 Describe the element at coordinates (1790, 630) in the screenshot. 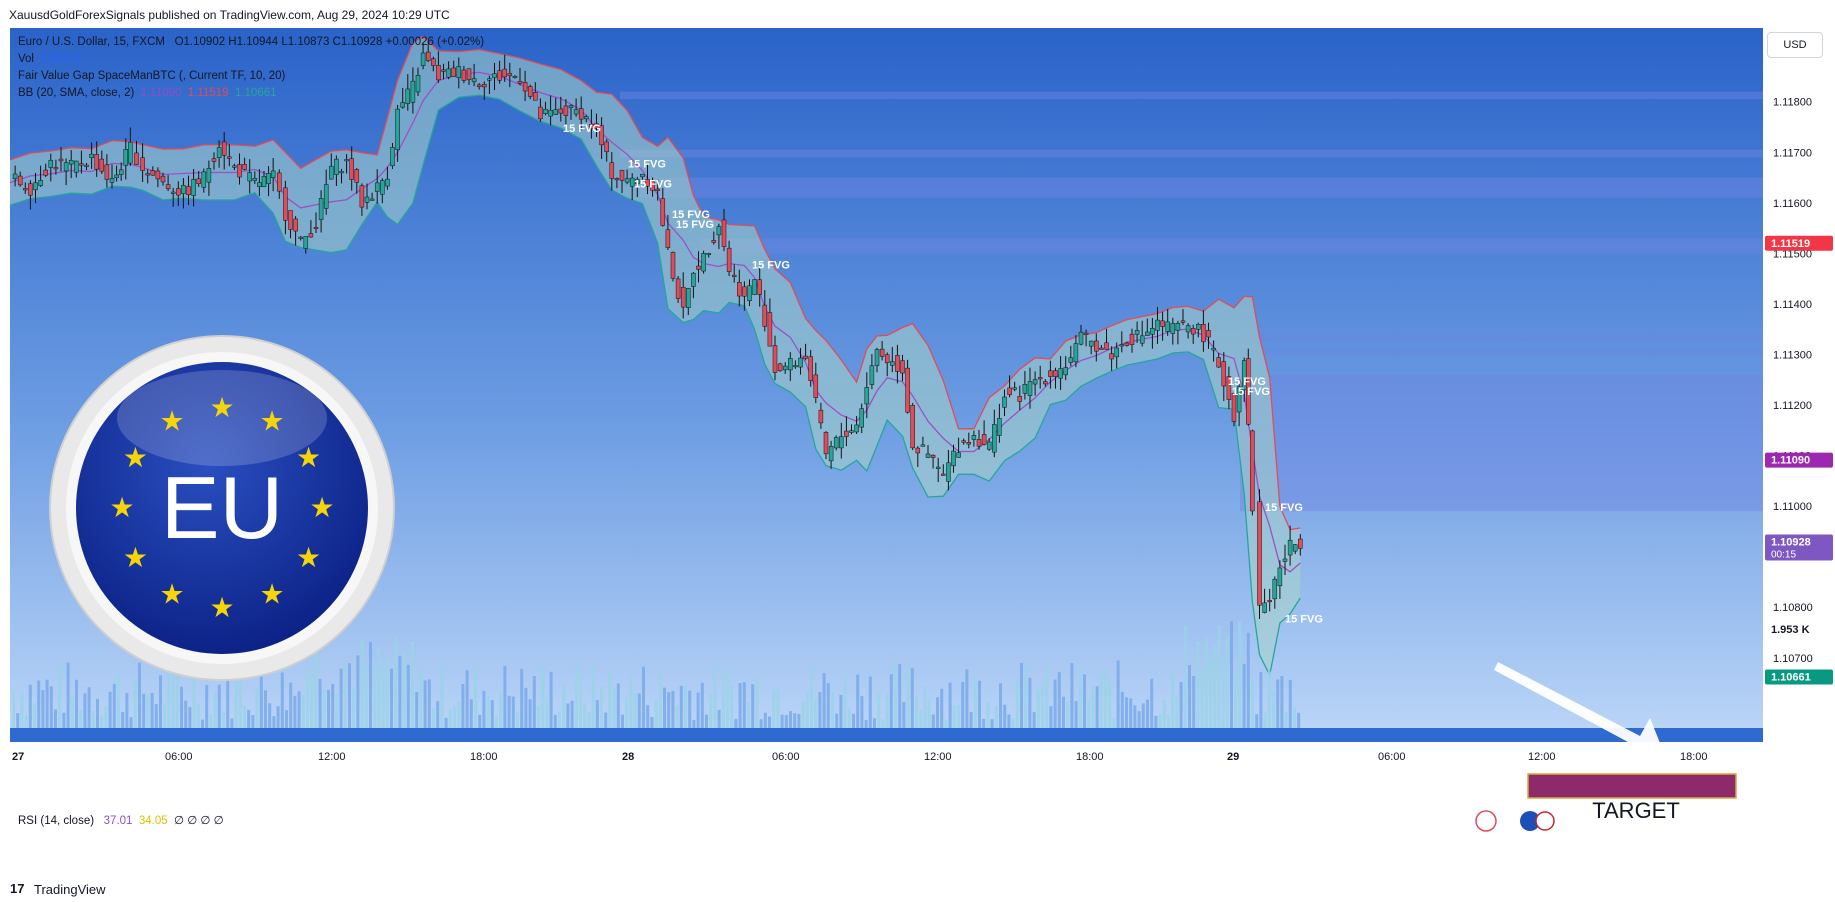

I see `price-tag-label: 1.953 K` at that location.